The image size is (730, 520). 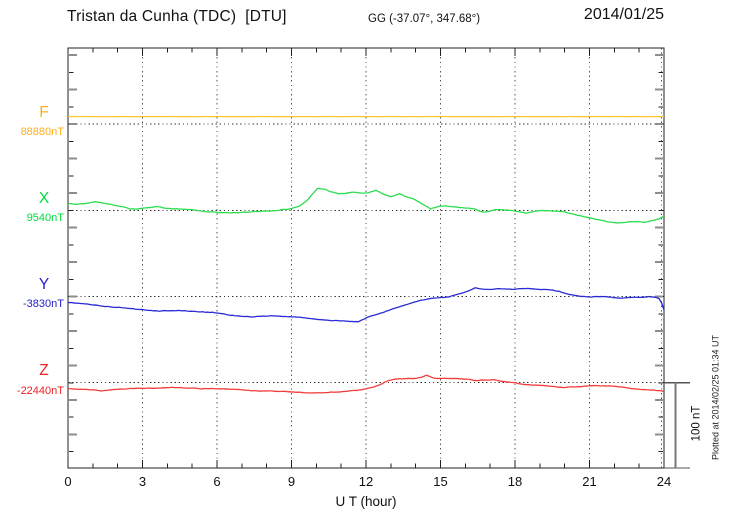 I want to click on series-label-x: X, so click(x=44, y=198).